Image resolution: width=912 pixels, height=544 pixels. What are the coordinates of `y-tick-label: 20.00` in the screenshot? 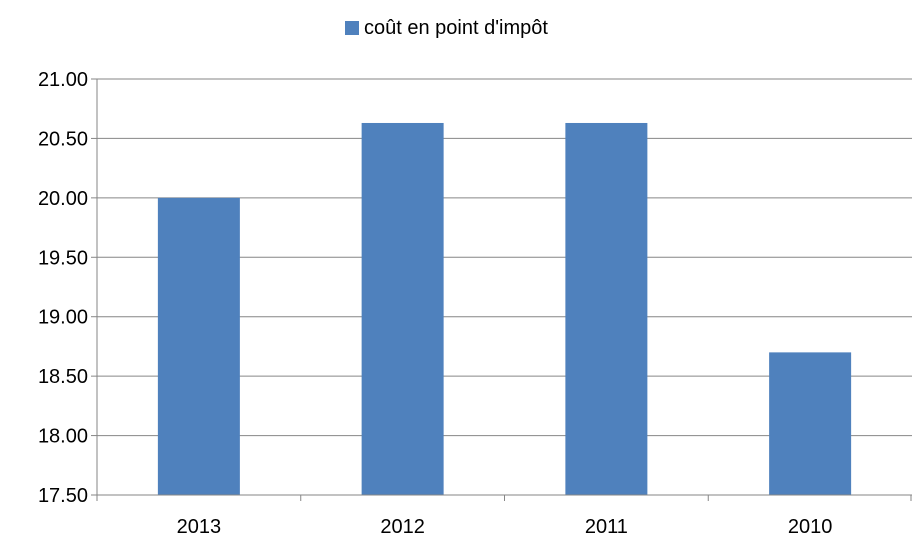 It's located at (63, 199).